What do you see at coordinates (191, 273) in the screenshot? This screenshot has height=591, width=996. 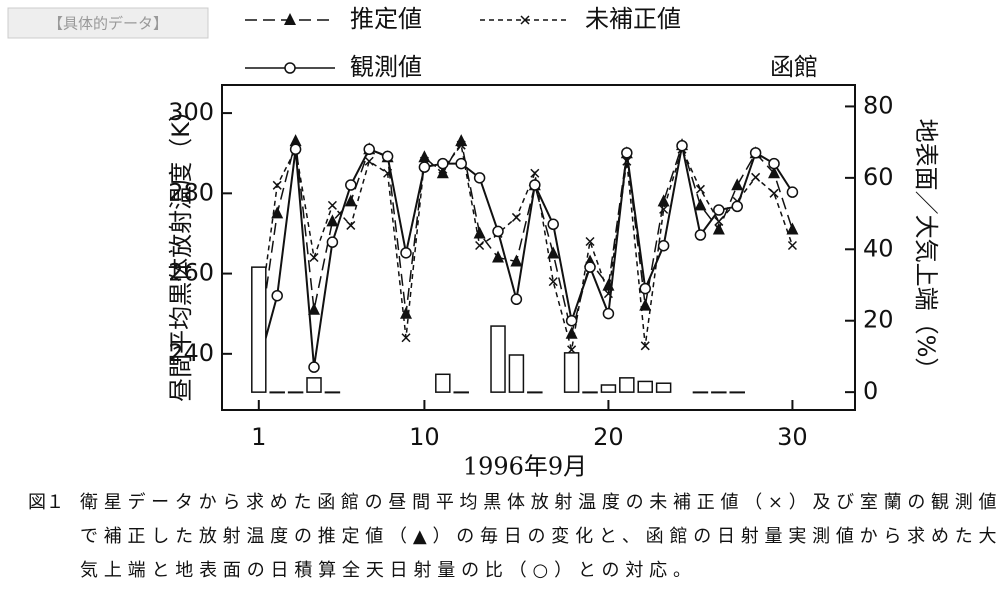 I see `y-tick-label: 260` at bounding box center [191, 273].